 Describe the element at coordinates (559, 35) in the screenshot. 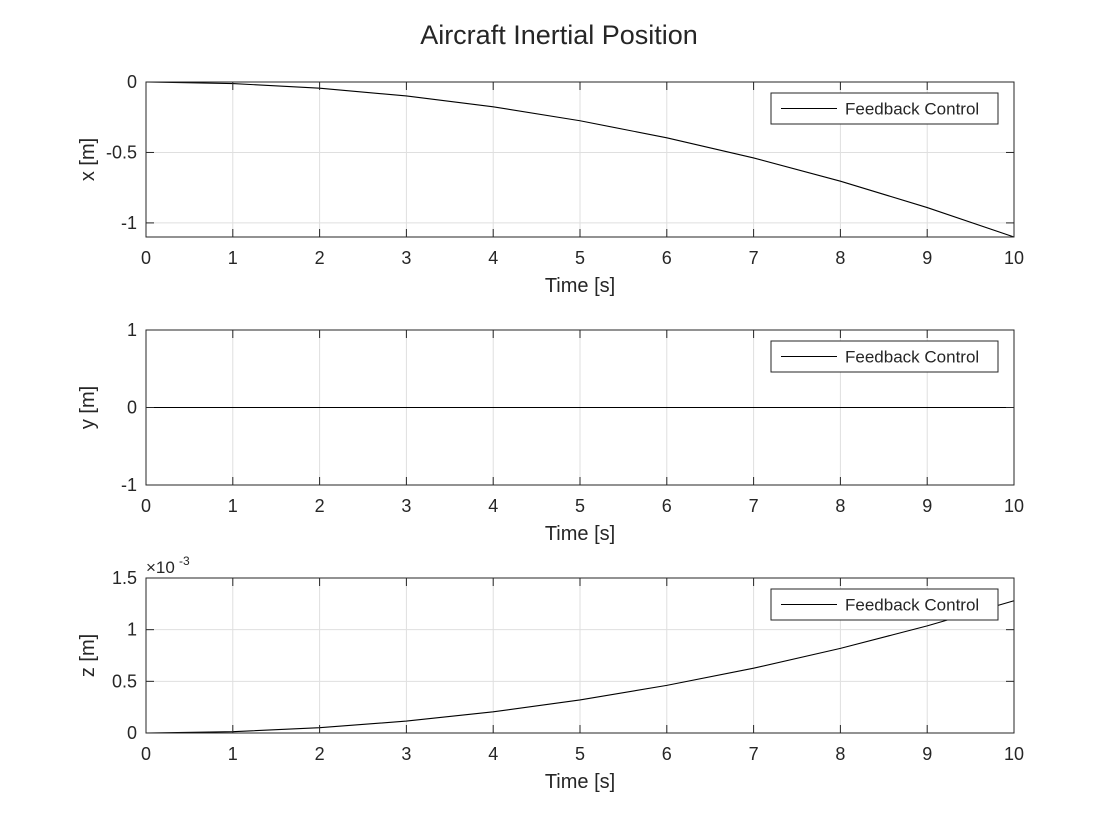

I see `figure-title: Aircraft Inertial Position` at that location.